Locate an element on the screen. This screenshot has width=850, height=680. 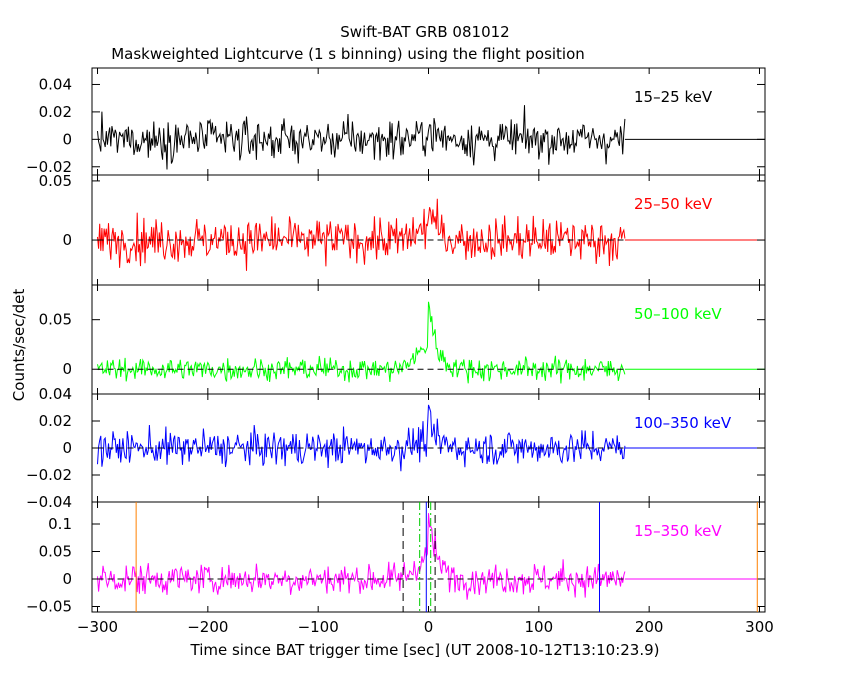
panel-3: 0 0.05 50–100 keV is located at coordinates (402, 339).